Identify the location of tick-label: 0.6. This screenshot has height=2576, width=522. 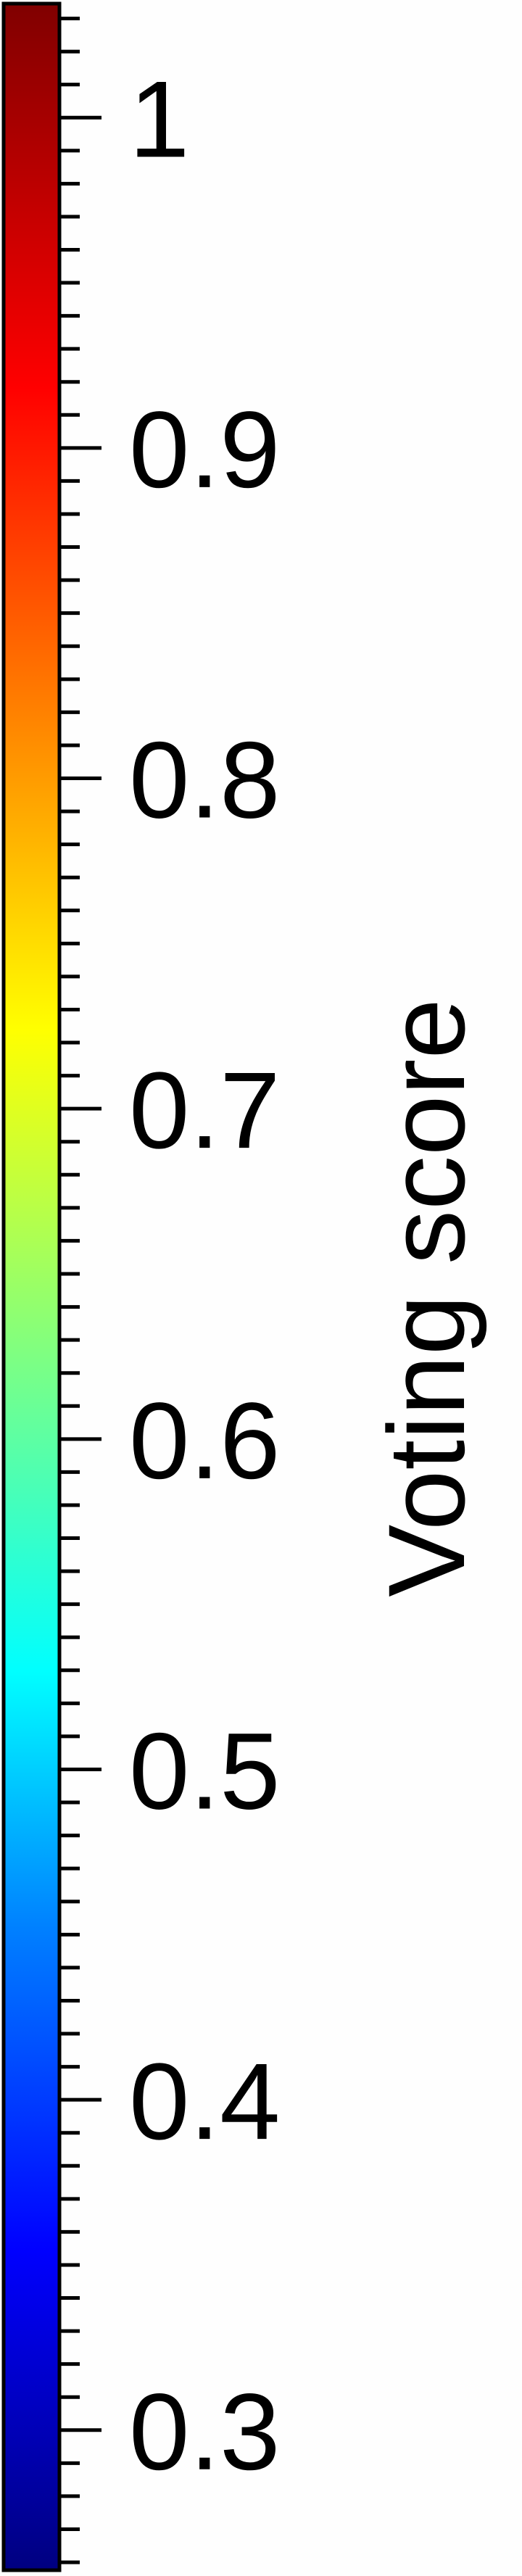
(205, 1441).